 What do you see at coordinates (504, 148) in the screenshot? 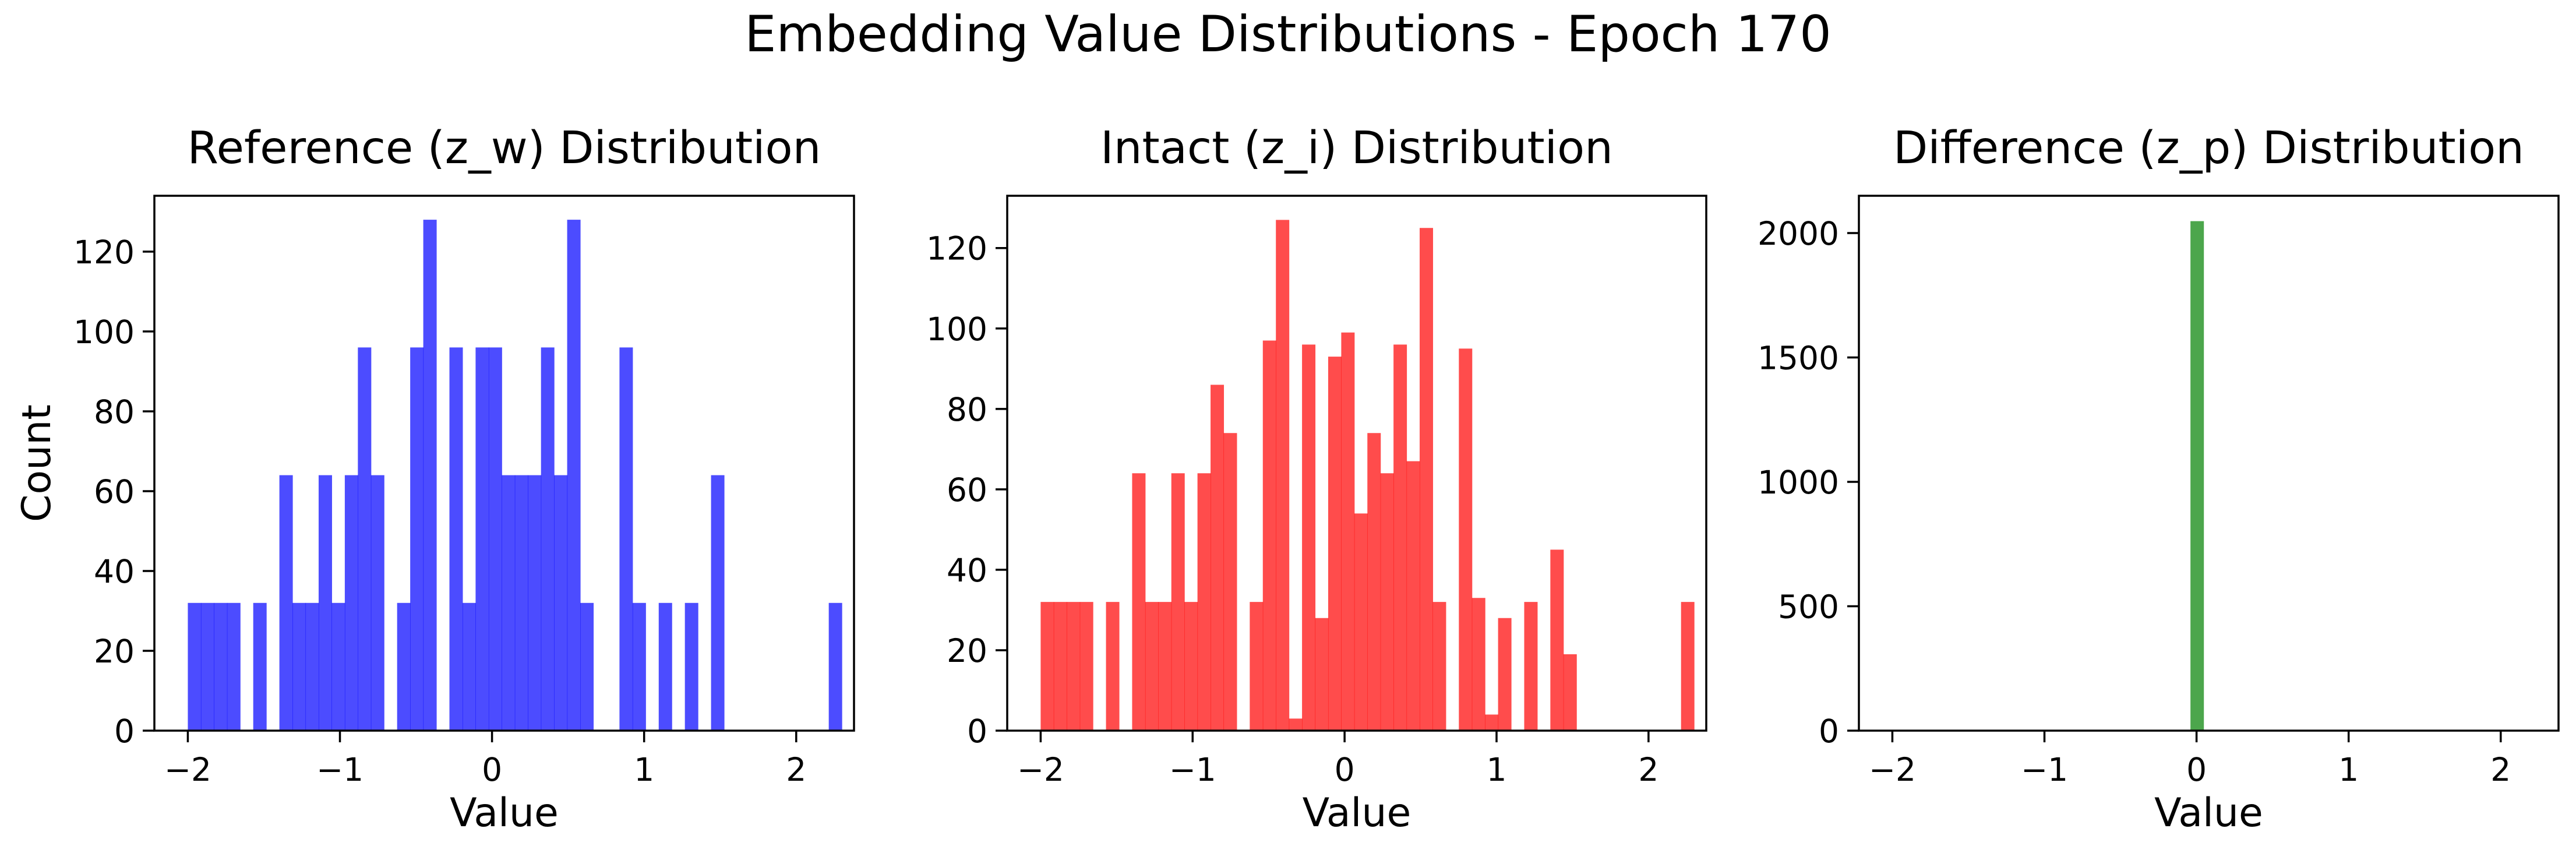
I see `panel-title: Reference (z_w) Distribution` at bounding box center [504, 148].